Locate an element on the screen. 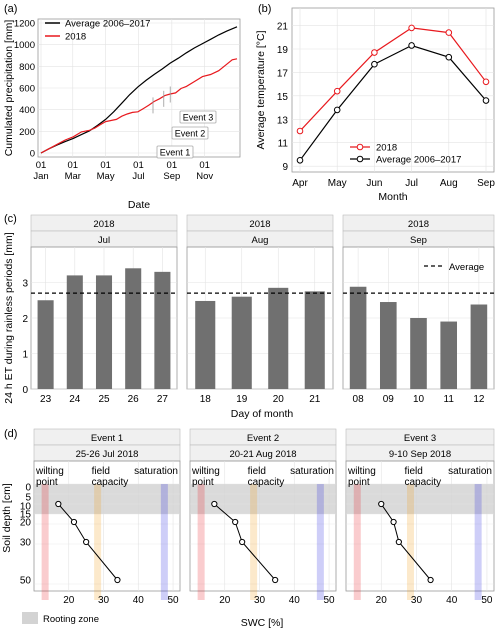 This screenshot has width=500, height=634. event-annotation: Event 3 is located at coordinates (198, 118).